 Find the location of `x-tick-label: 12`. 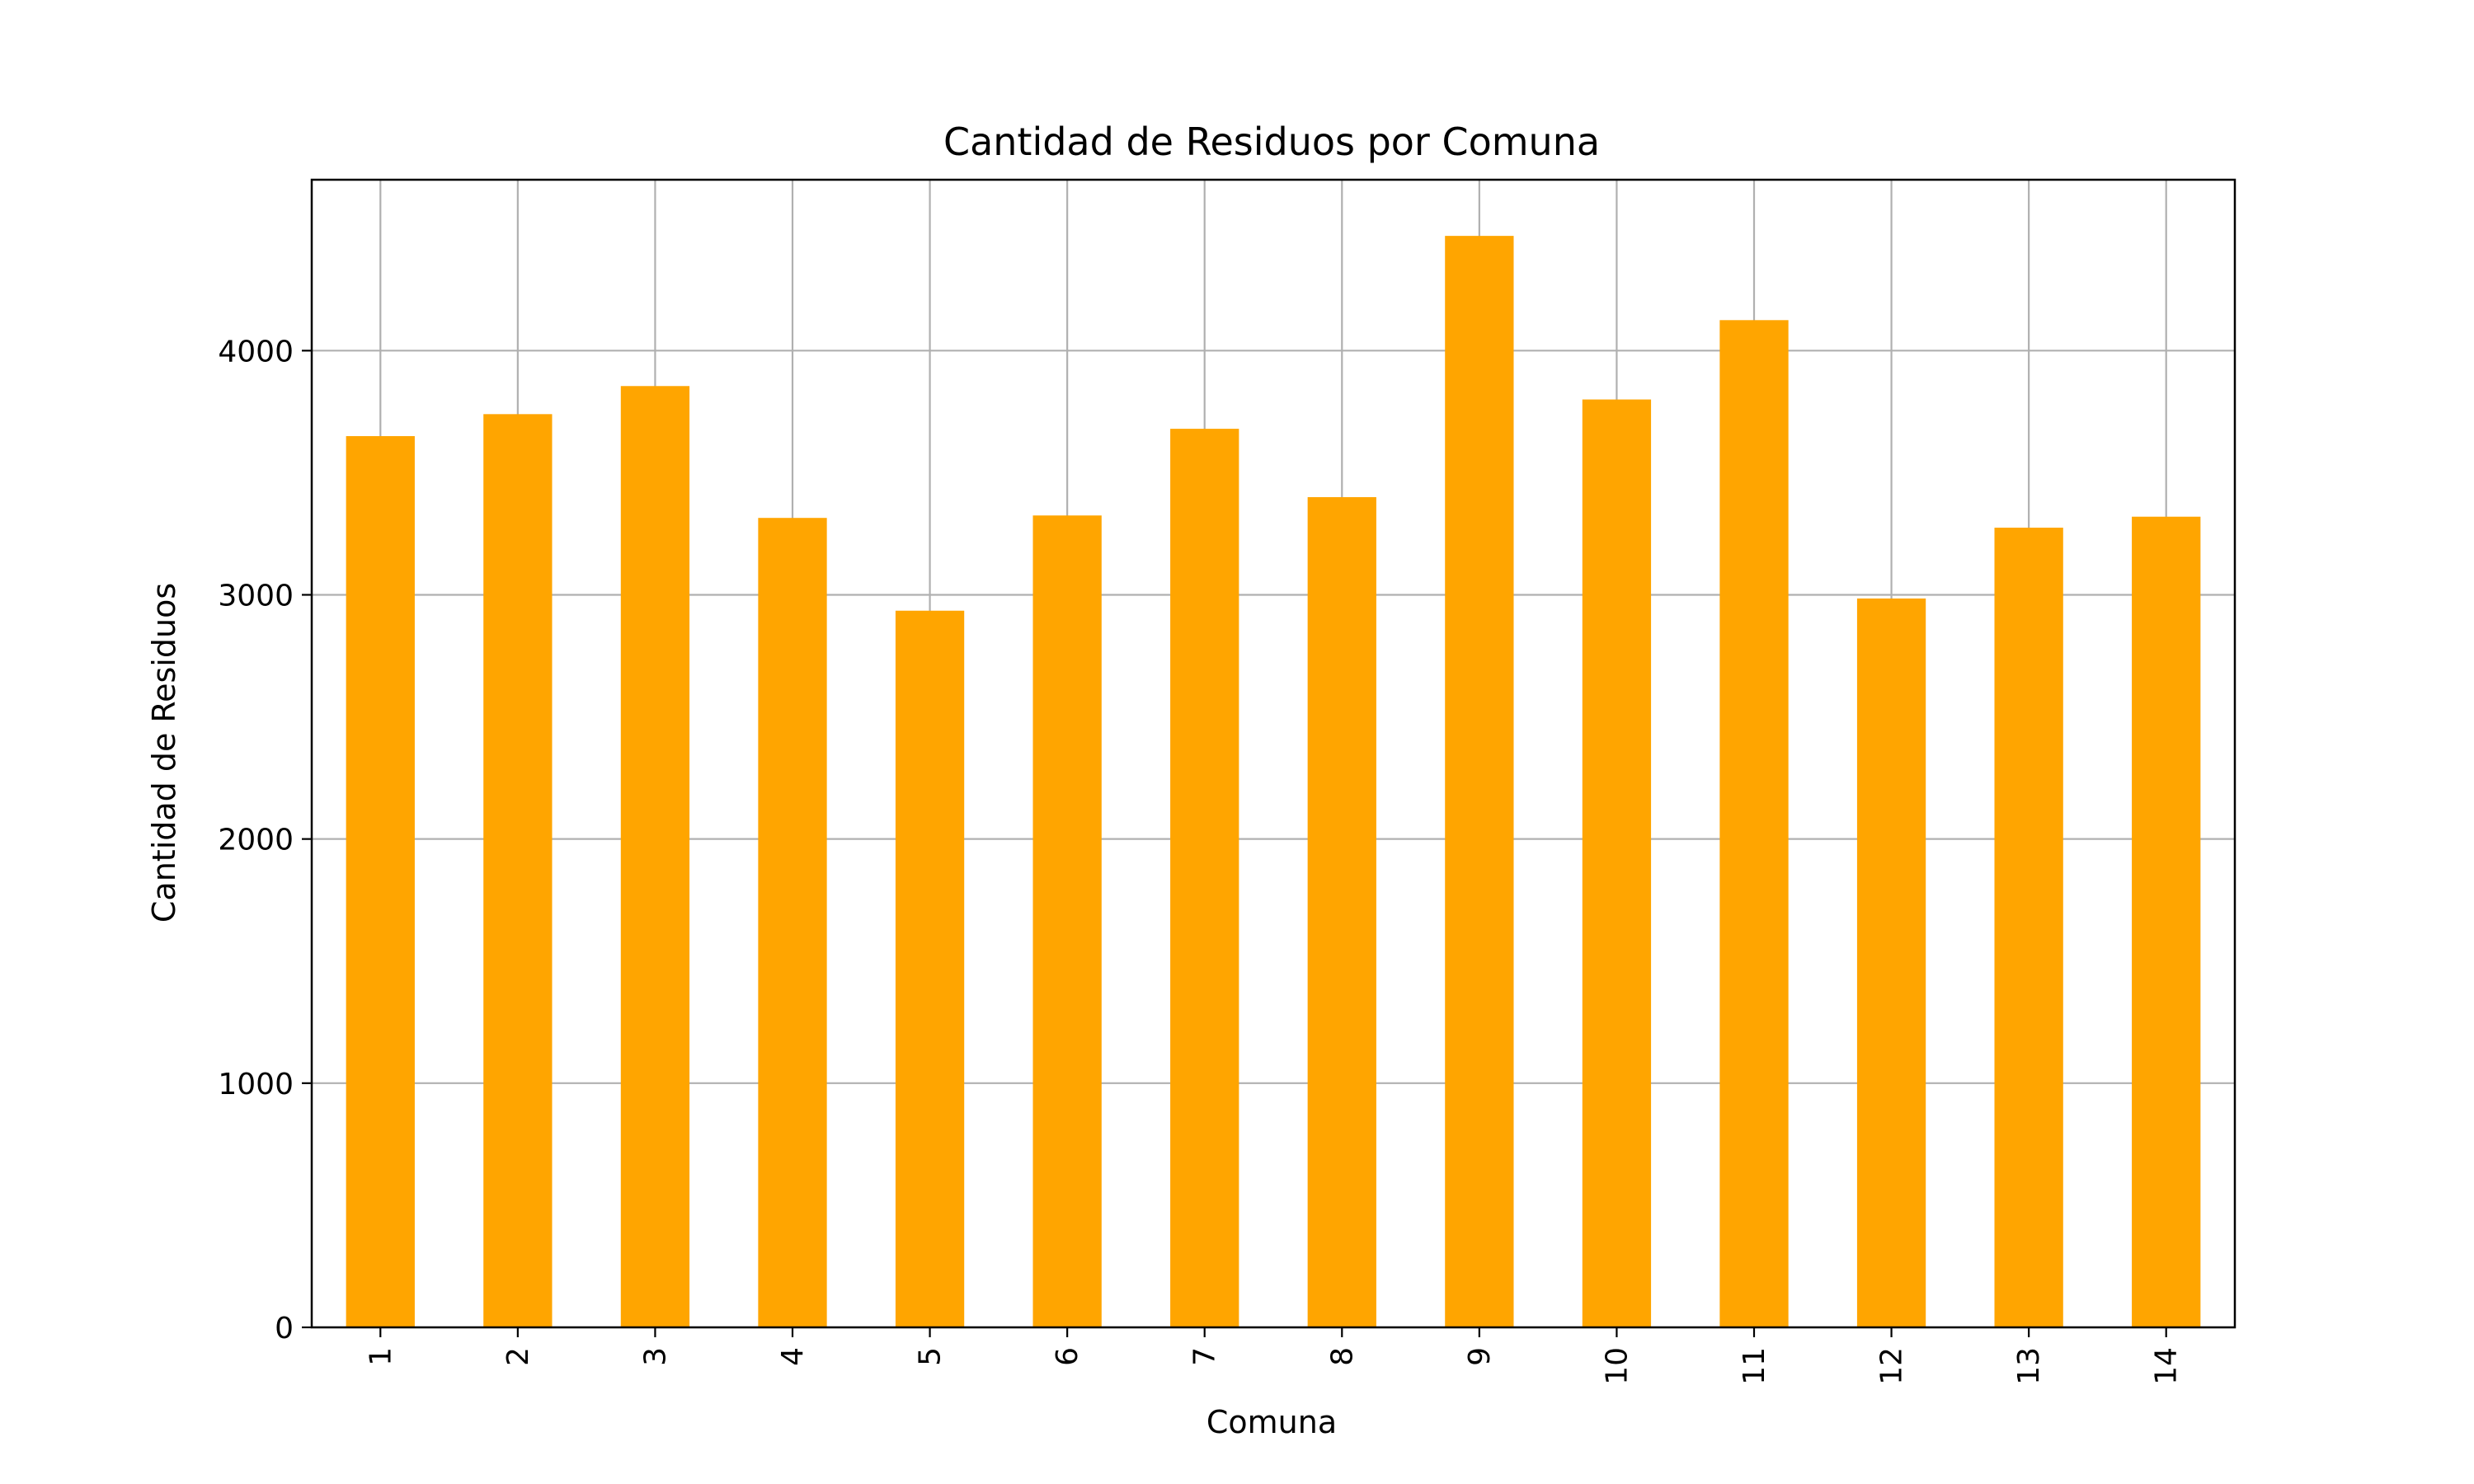

x-tick-label: 12 is located at coordinates (1892, 1366).